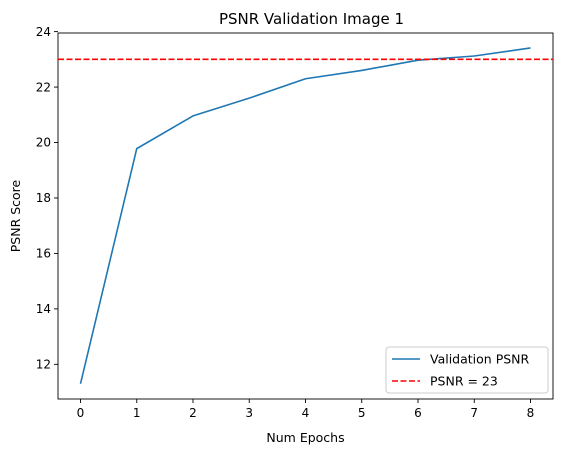 The width and height of the screenshot is (563, 455). I want to click on x-tick-label: 1, so click(137, 413).